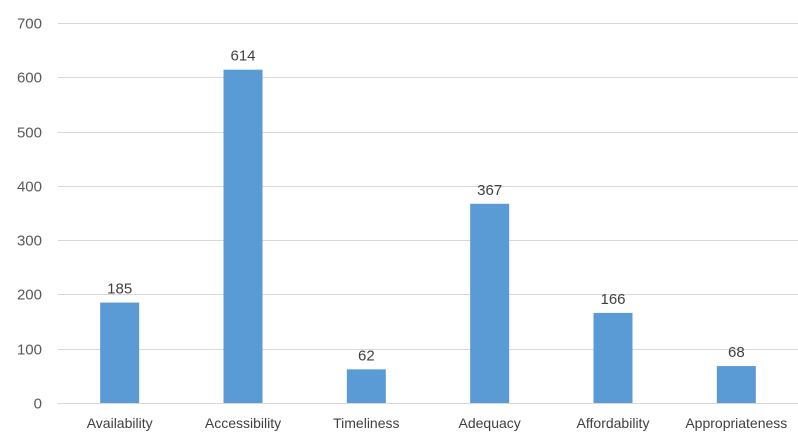  I want to click on x-tick-label: Adequacy, so click(490, 423).